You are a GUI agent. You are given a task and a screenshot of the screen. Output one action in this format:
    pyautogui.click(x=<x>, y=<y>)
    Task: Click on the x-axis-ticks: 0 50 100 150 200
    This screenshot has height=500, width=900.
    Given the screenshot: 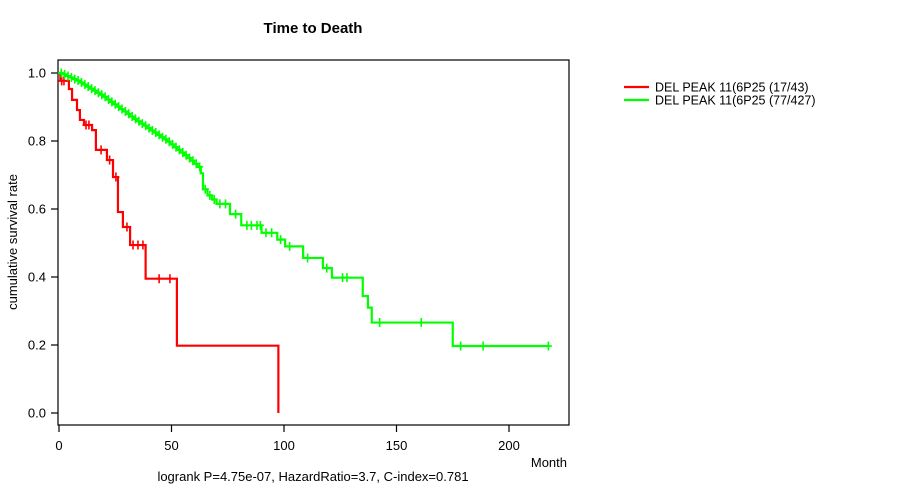 What is the action you would take?
    pyautogui.click(x=287, y=439)
    